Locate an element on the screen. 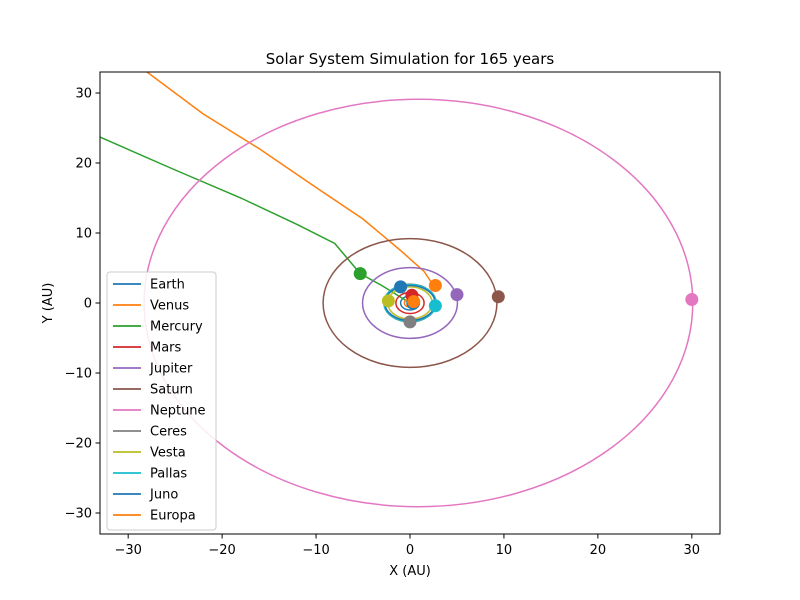 This screenshot has height=600, width=800. series-vesta-marker is located at coordinates (388, 301).